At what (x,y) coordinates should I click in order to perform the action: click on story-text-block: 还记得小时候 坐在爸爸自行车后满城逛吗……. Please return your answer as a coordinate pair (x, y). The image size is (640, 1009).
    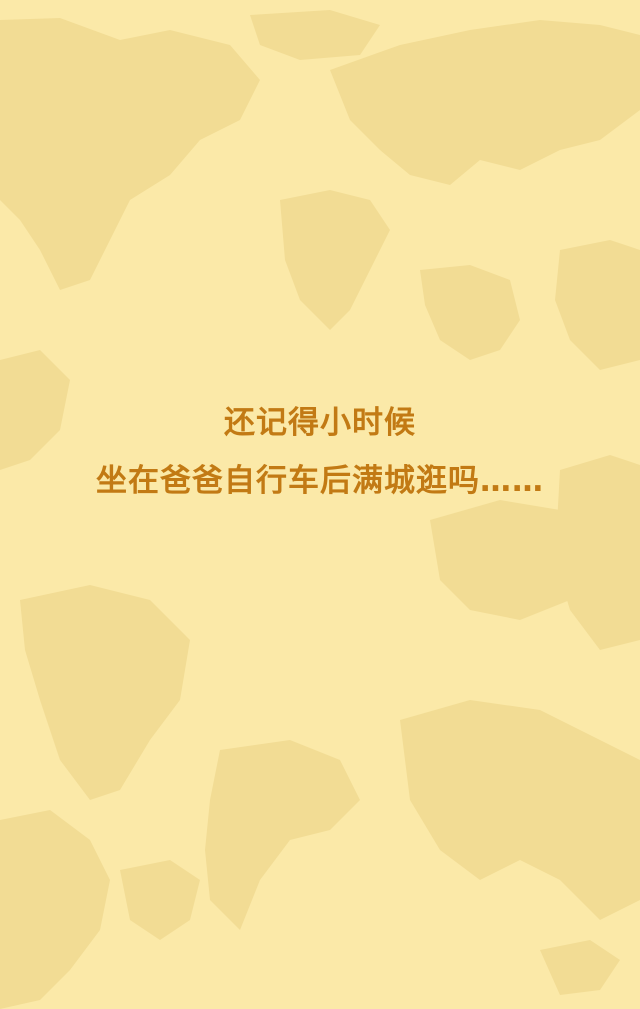
    Looking at the image, I should click on (320, 453).